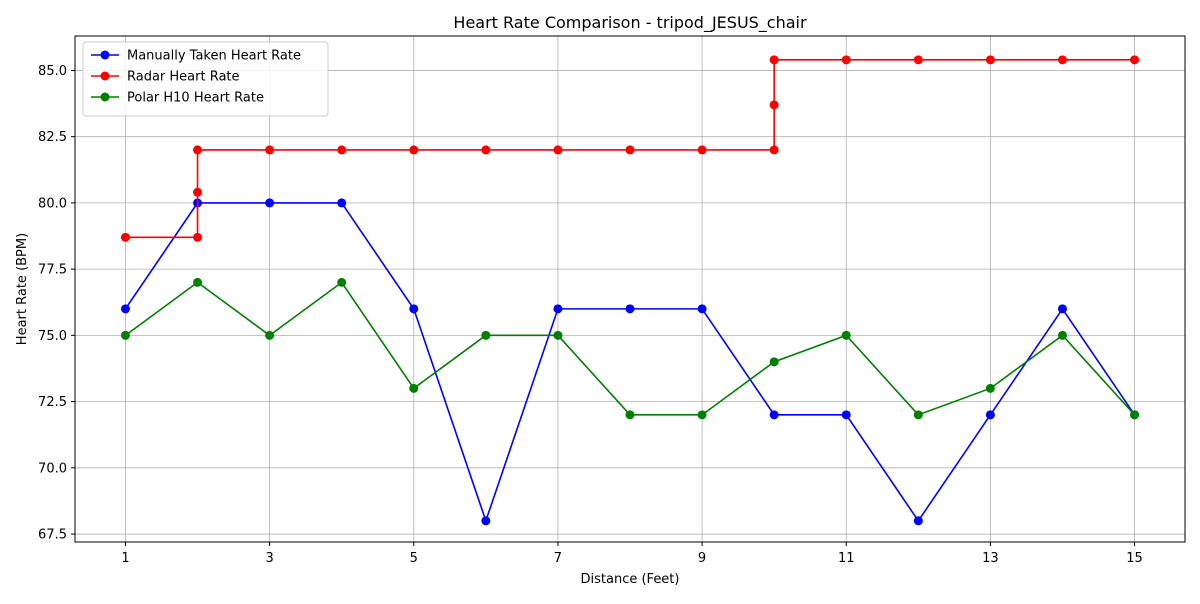 This screenshot has height=604, width=1200. What do you see at coordinates (22, 289) in the screenshot?
I see `y-axis-label: Heart Rate (BPM)` at bounding box center [22, 289].